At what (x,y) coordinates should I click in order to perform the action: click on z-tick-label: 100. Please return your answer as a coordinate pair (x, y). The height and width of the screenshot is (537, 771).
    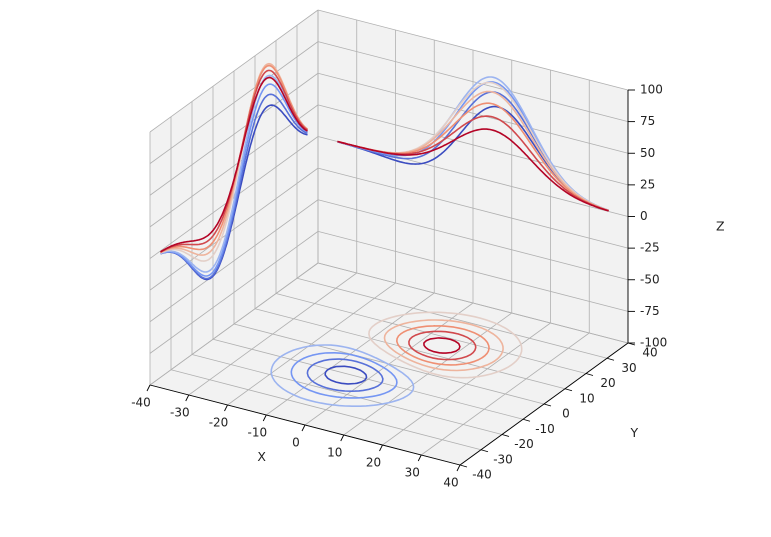
    Looking at the image, I should click on (651, 90).